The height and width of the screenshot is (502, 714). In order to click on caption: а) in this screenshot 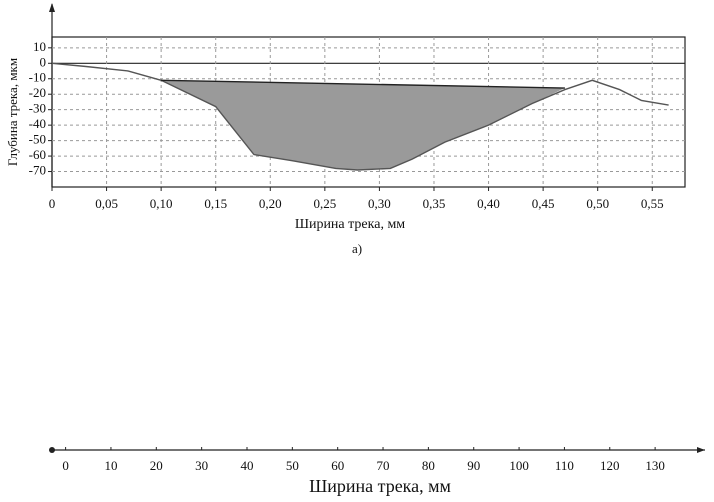, I will do `click(357, 248)`.